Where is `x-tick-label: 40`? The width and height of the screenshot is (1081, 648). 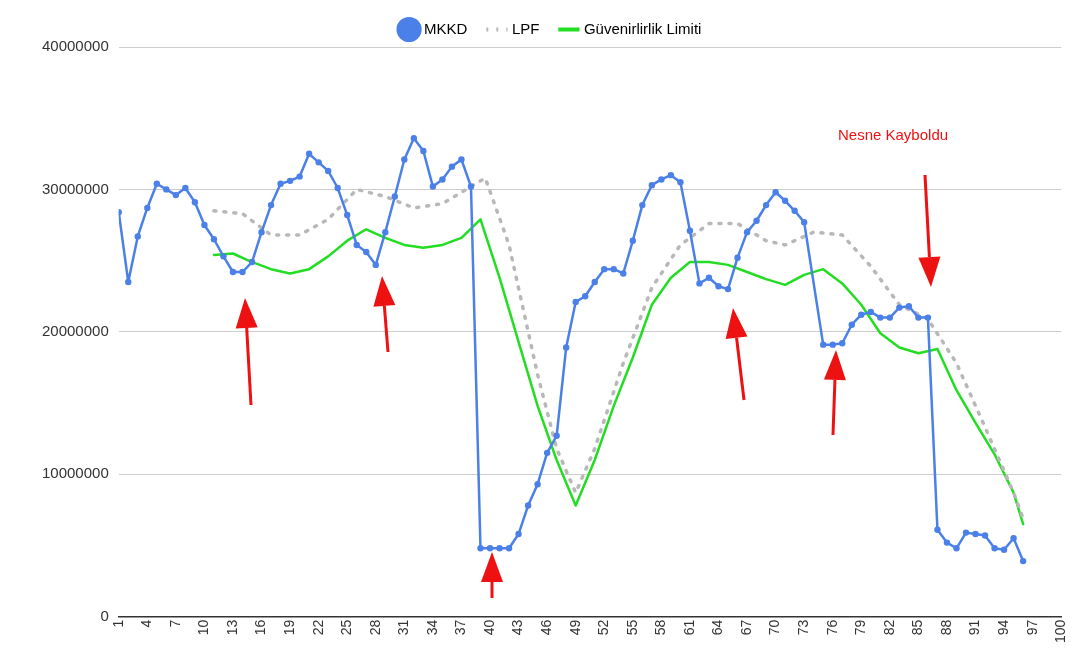
x-tick-label: 40 is located at coordinates (488, 627).